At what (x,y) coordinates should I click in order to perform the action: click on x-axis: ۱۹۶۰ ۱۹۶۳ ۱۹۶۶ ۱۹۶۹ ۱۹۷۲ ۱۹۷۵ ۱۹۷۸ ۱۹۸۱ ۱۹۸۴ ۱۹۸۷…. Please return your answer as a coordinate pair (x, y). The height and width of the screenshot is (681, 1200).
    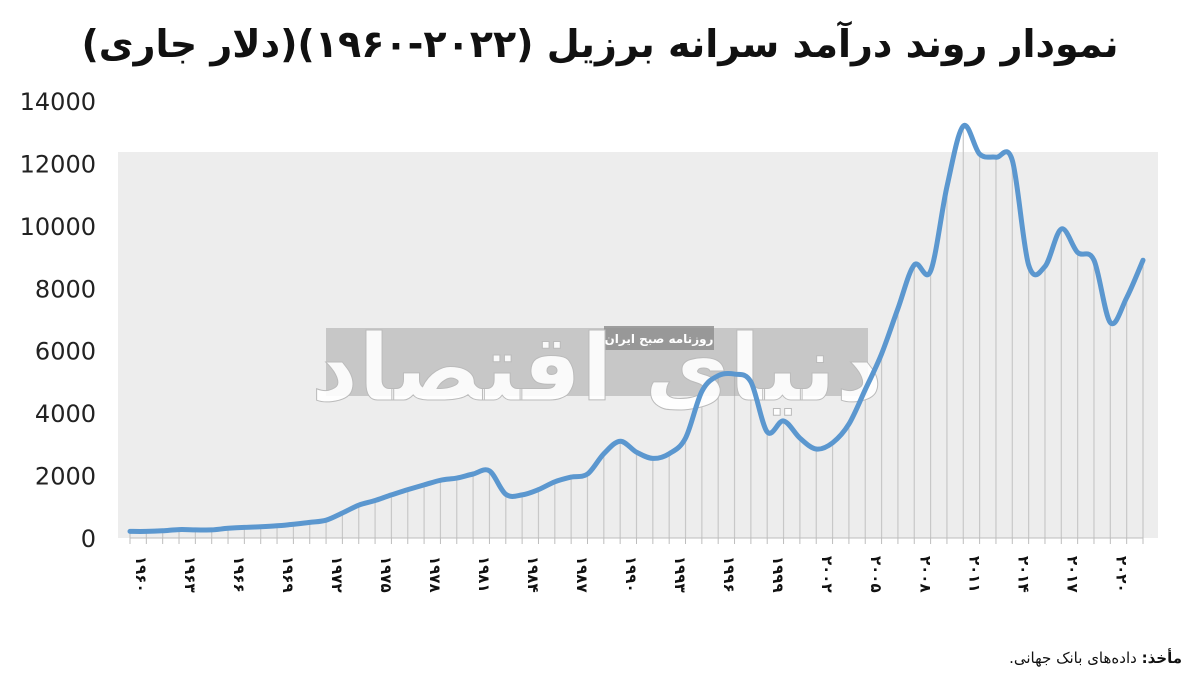
    Looking at the image, I should click on (636, 565).